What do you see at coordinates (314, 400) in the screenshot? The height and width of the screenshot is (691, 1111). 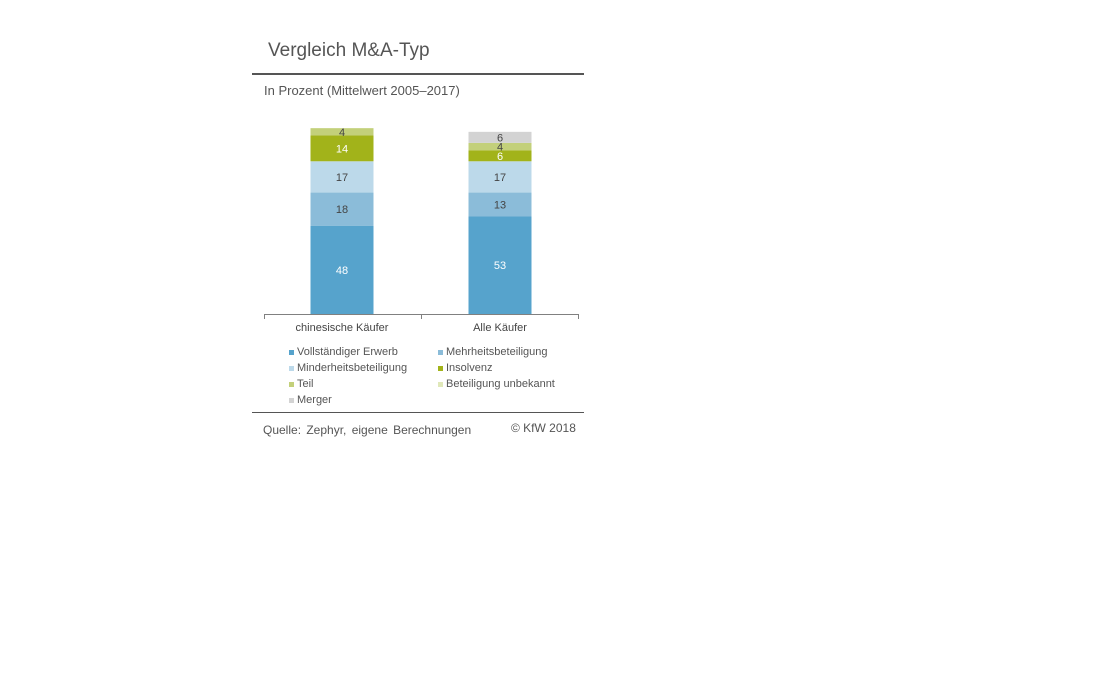 I see `legend-label: Merger` at bounding box center [314, 400].